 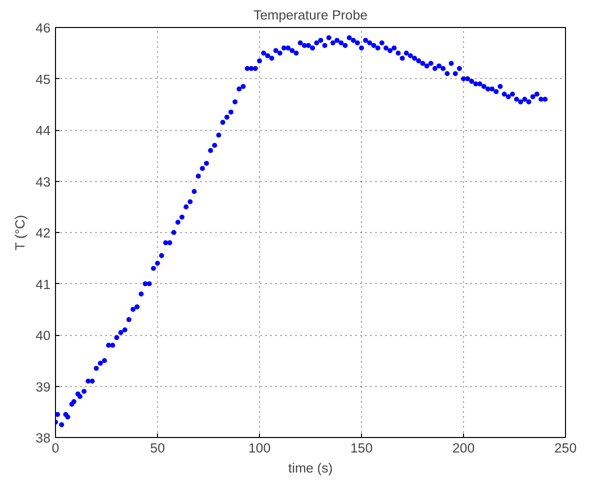 What do you see at coordinates (56, 448) in the screenshot?
I see `x-tick-label: 0` at bounding box center [56, 448].